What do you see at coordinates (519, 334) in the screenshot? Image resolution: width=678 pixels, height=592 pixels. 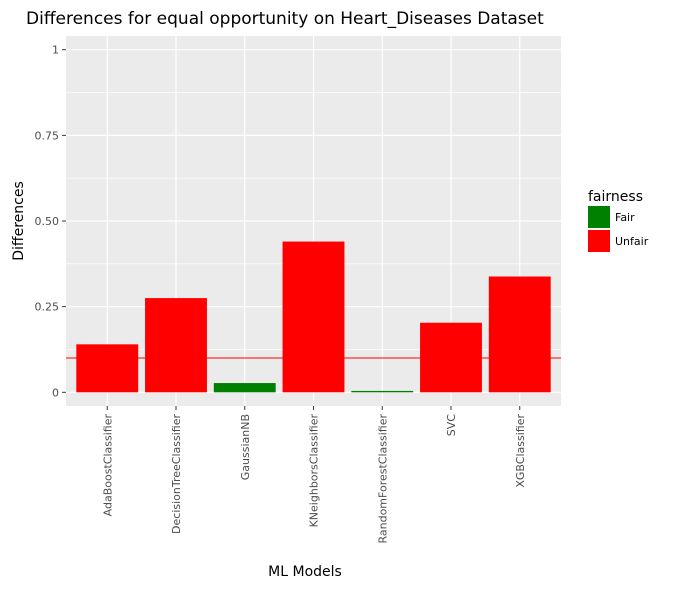 I see `bar-XGBClassifier` at bounding box center [519, 334].